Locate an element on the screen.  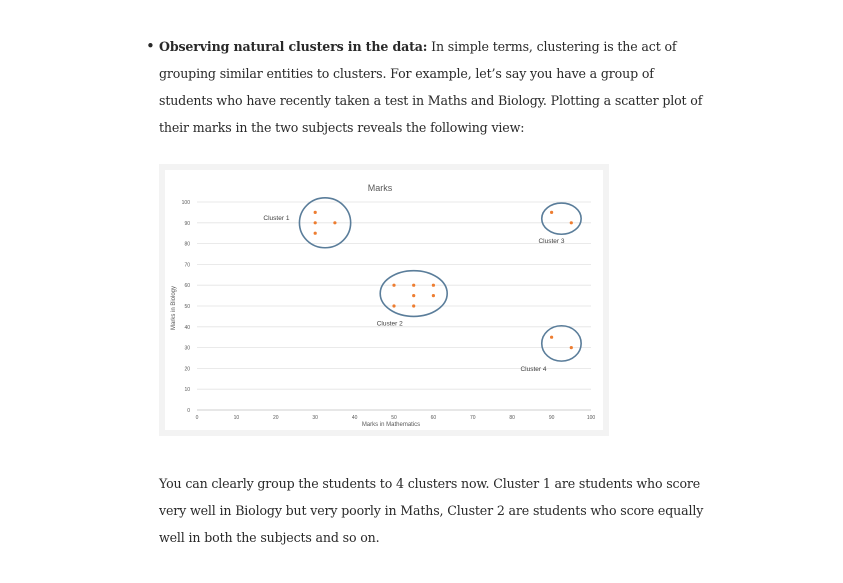
x-tick-label: 80 is located at coordinates (512, 418).